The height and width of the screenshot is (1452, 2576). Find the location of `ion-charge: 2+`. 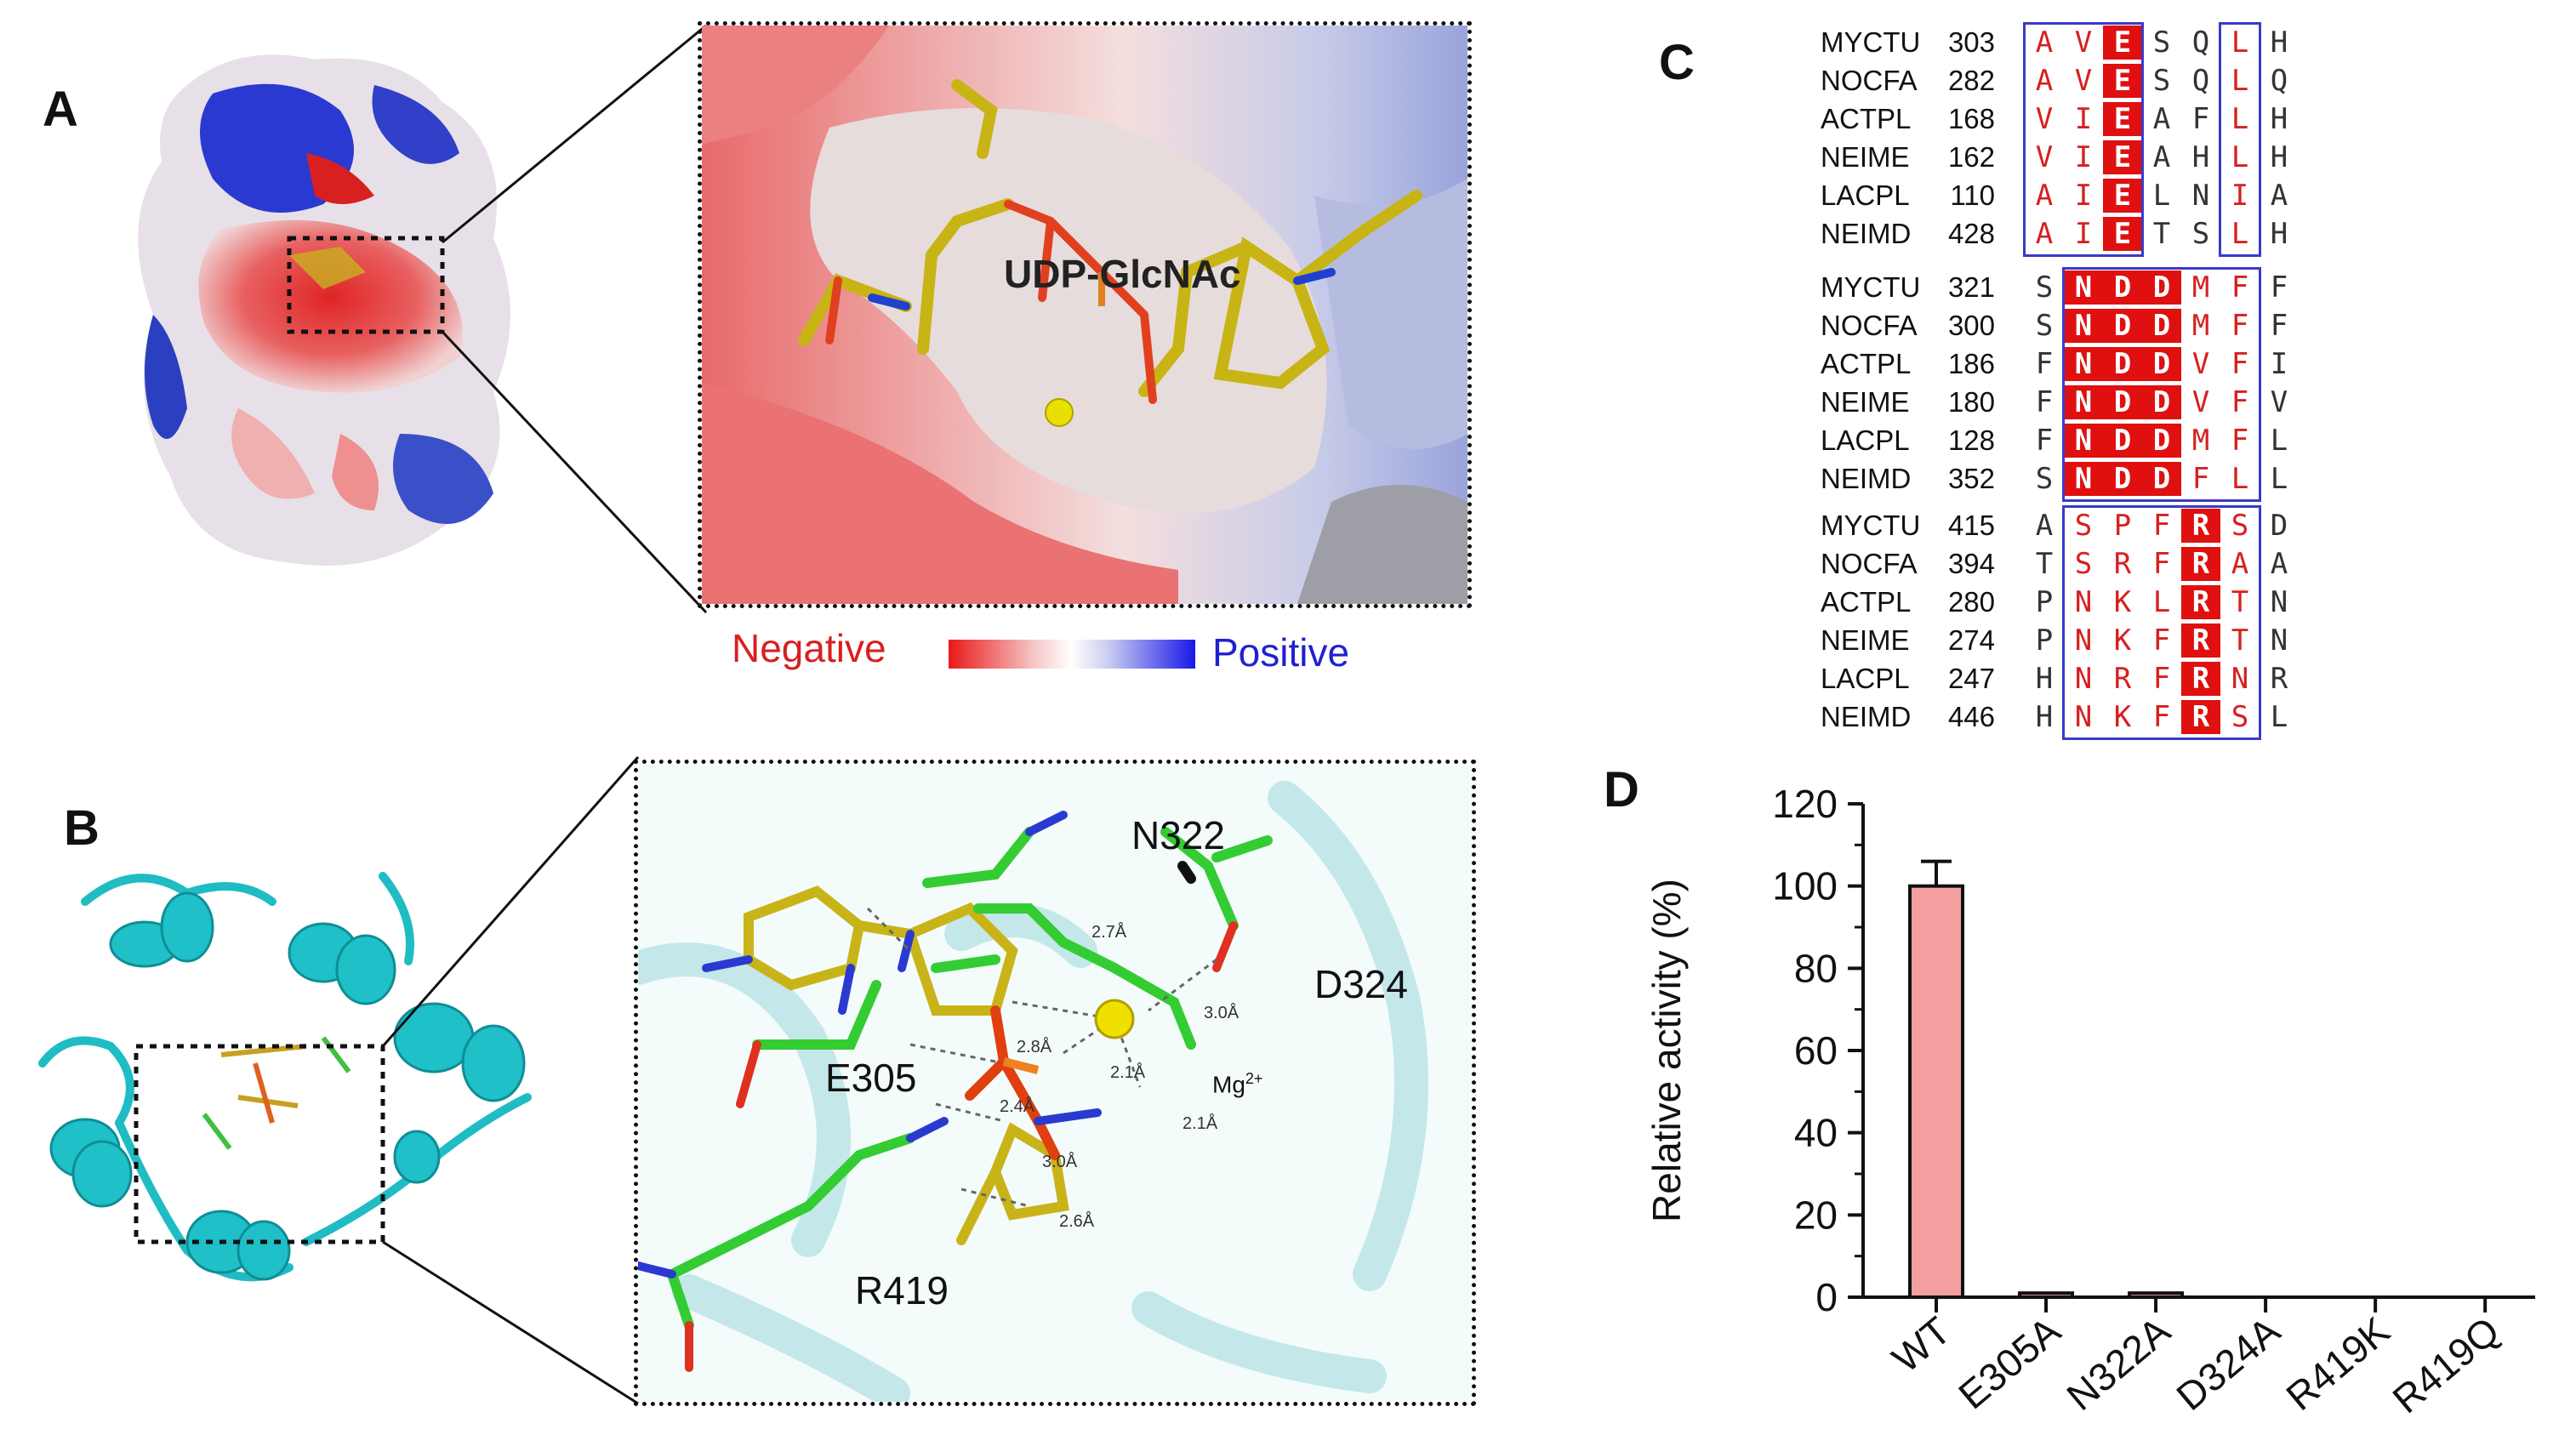

ion-charge: 2+ is located at coordinates (1254, 1078).